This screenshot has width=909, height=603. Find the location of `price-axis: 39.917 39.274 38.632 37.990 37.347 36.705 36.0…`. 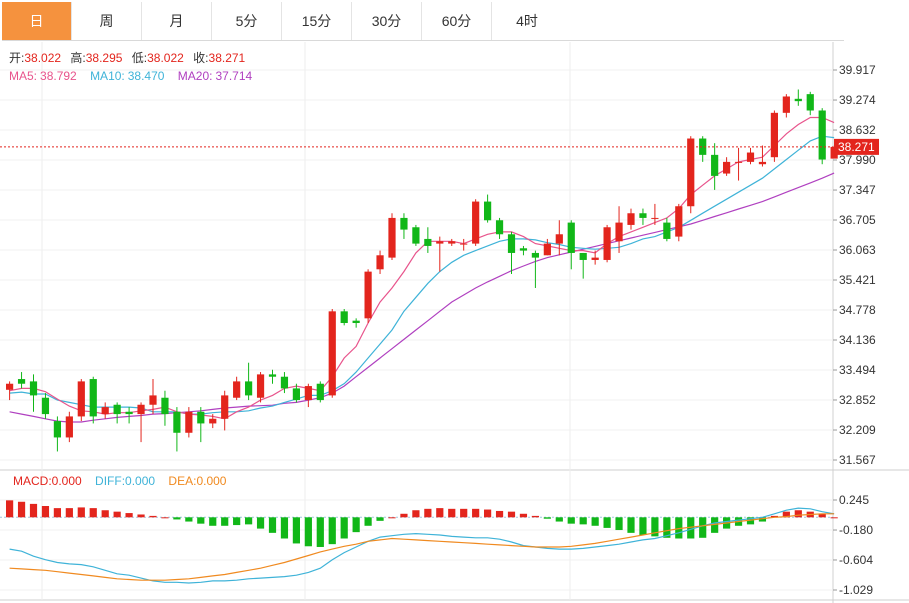

price-axis: 39.917 39.274 38.632 37.990 37.347 36.705 36.0… is located at coordinates (854, 265).